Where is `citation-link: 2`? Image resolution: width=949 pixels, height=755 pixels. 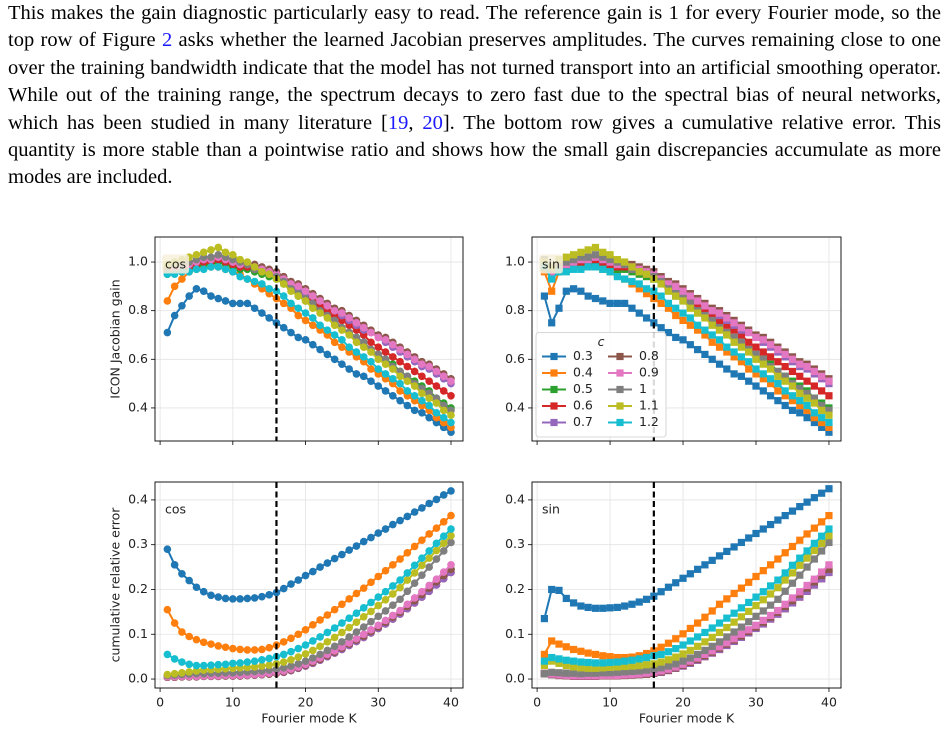 citation-link: 2 is located at coordinates (167, 40).